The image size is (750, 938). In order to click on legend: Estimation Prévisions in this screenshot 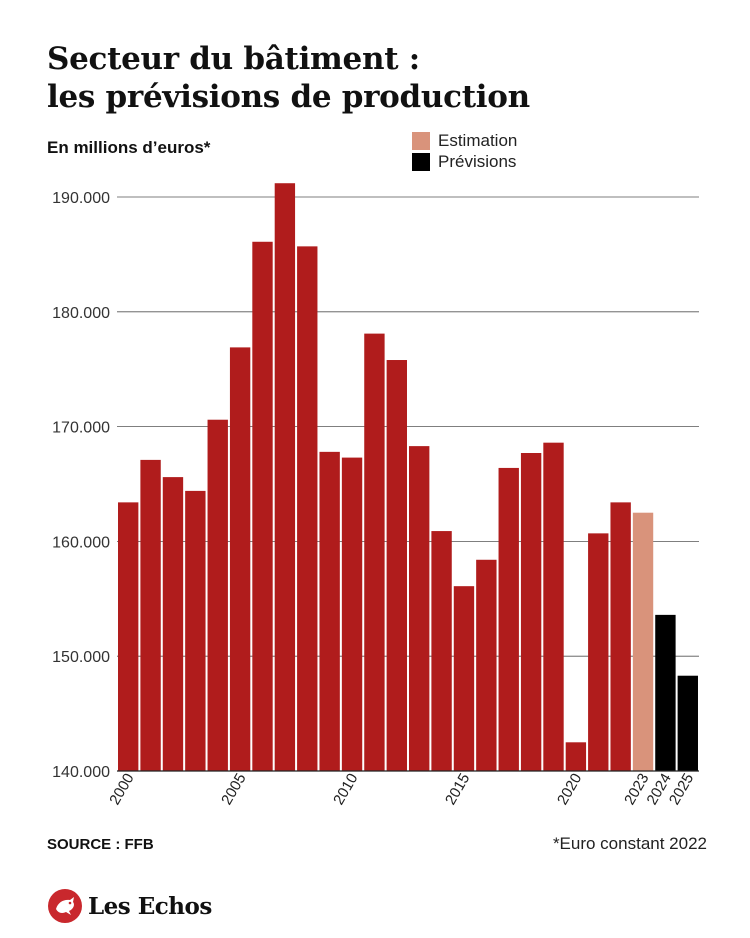, I will do `click(464, 151)`.